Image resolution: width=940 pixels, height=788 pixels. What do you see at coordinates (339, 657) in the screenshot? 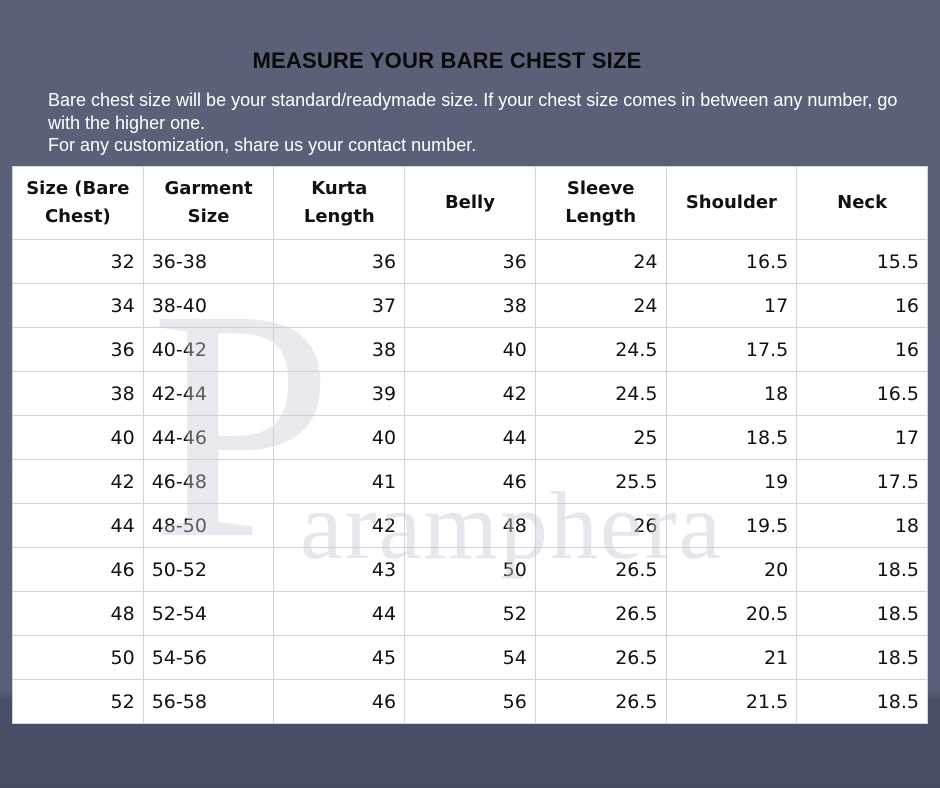
I see `table-cell: 45` at bounding box center [339, 657].